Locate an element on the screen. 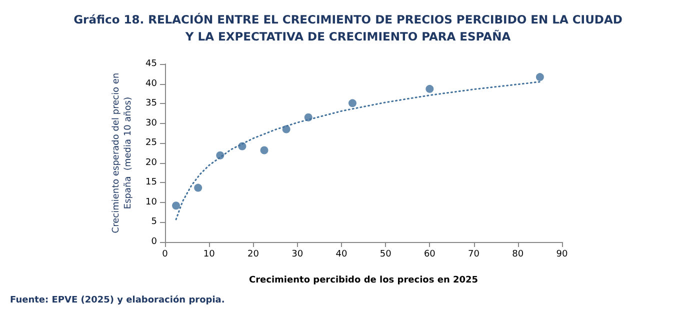 This screenshot has width=696, height=323. x-tick-label: 50 is located at coordinates (386, 255).